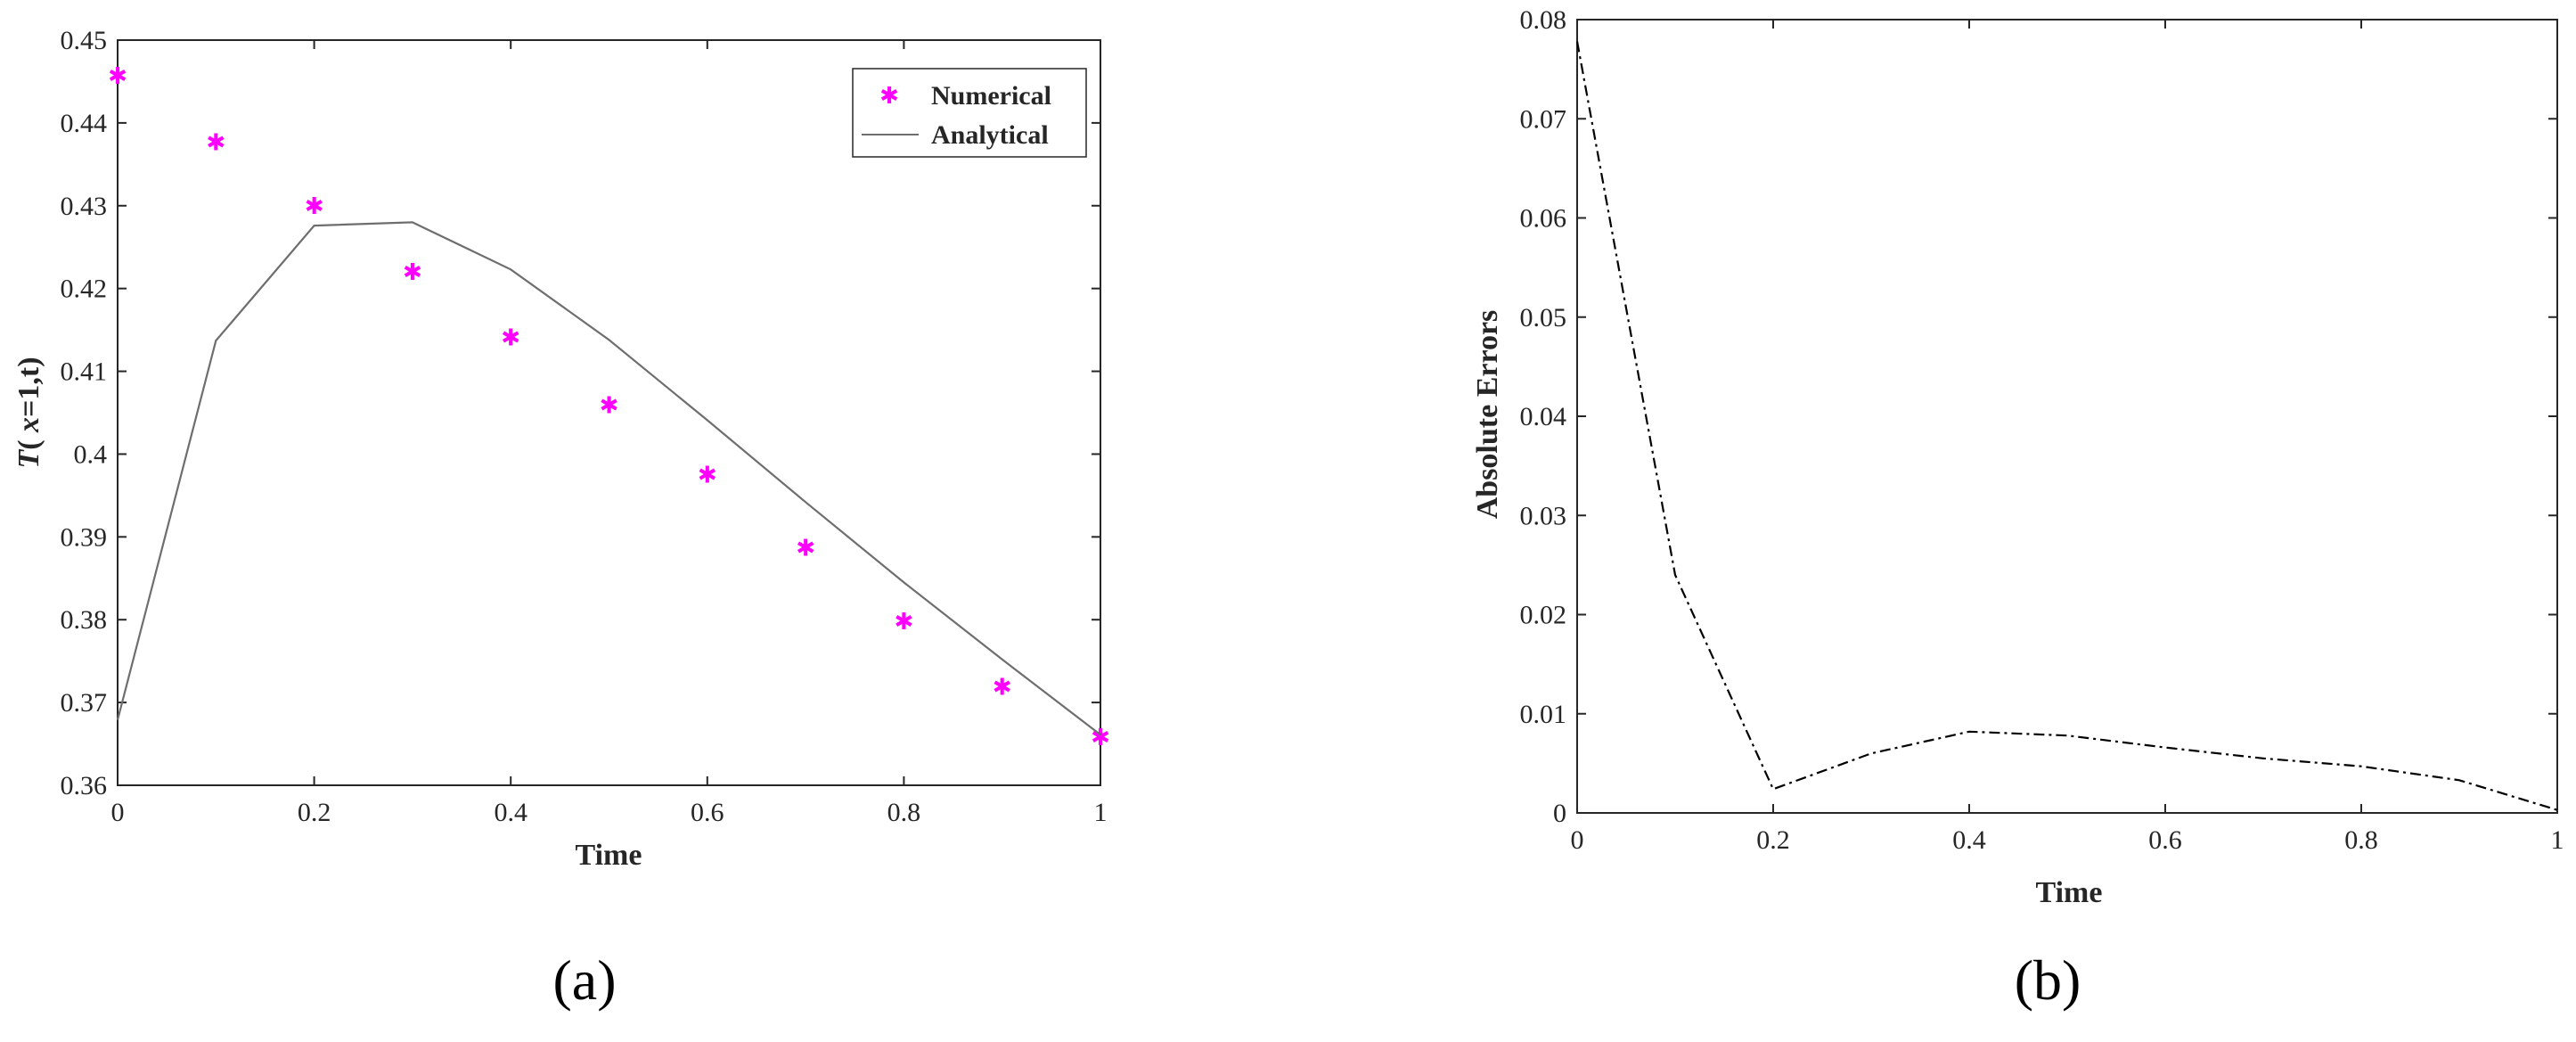 This screenshot has width=2576, height=1042. What do you see at coordinates (2069, 892) in the screenshot?
I see `panel-b-x-axis-label: Time` at bounding box center [2069, 892].